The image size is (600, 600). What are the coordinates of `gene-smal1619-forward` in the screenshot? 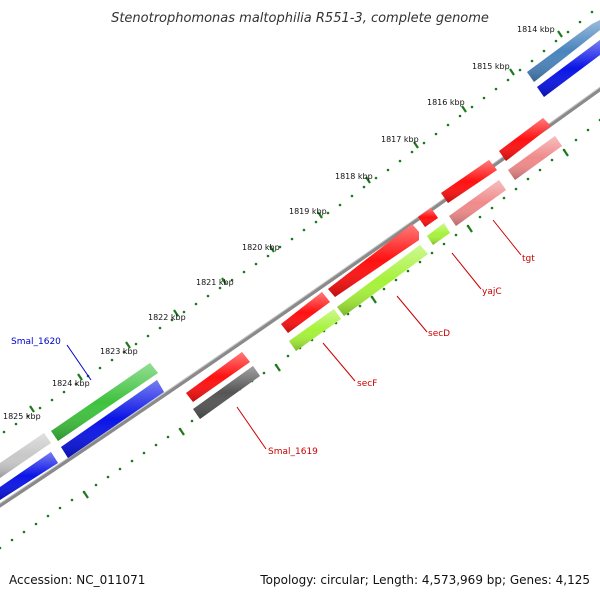 It's located at (218, 377).